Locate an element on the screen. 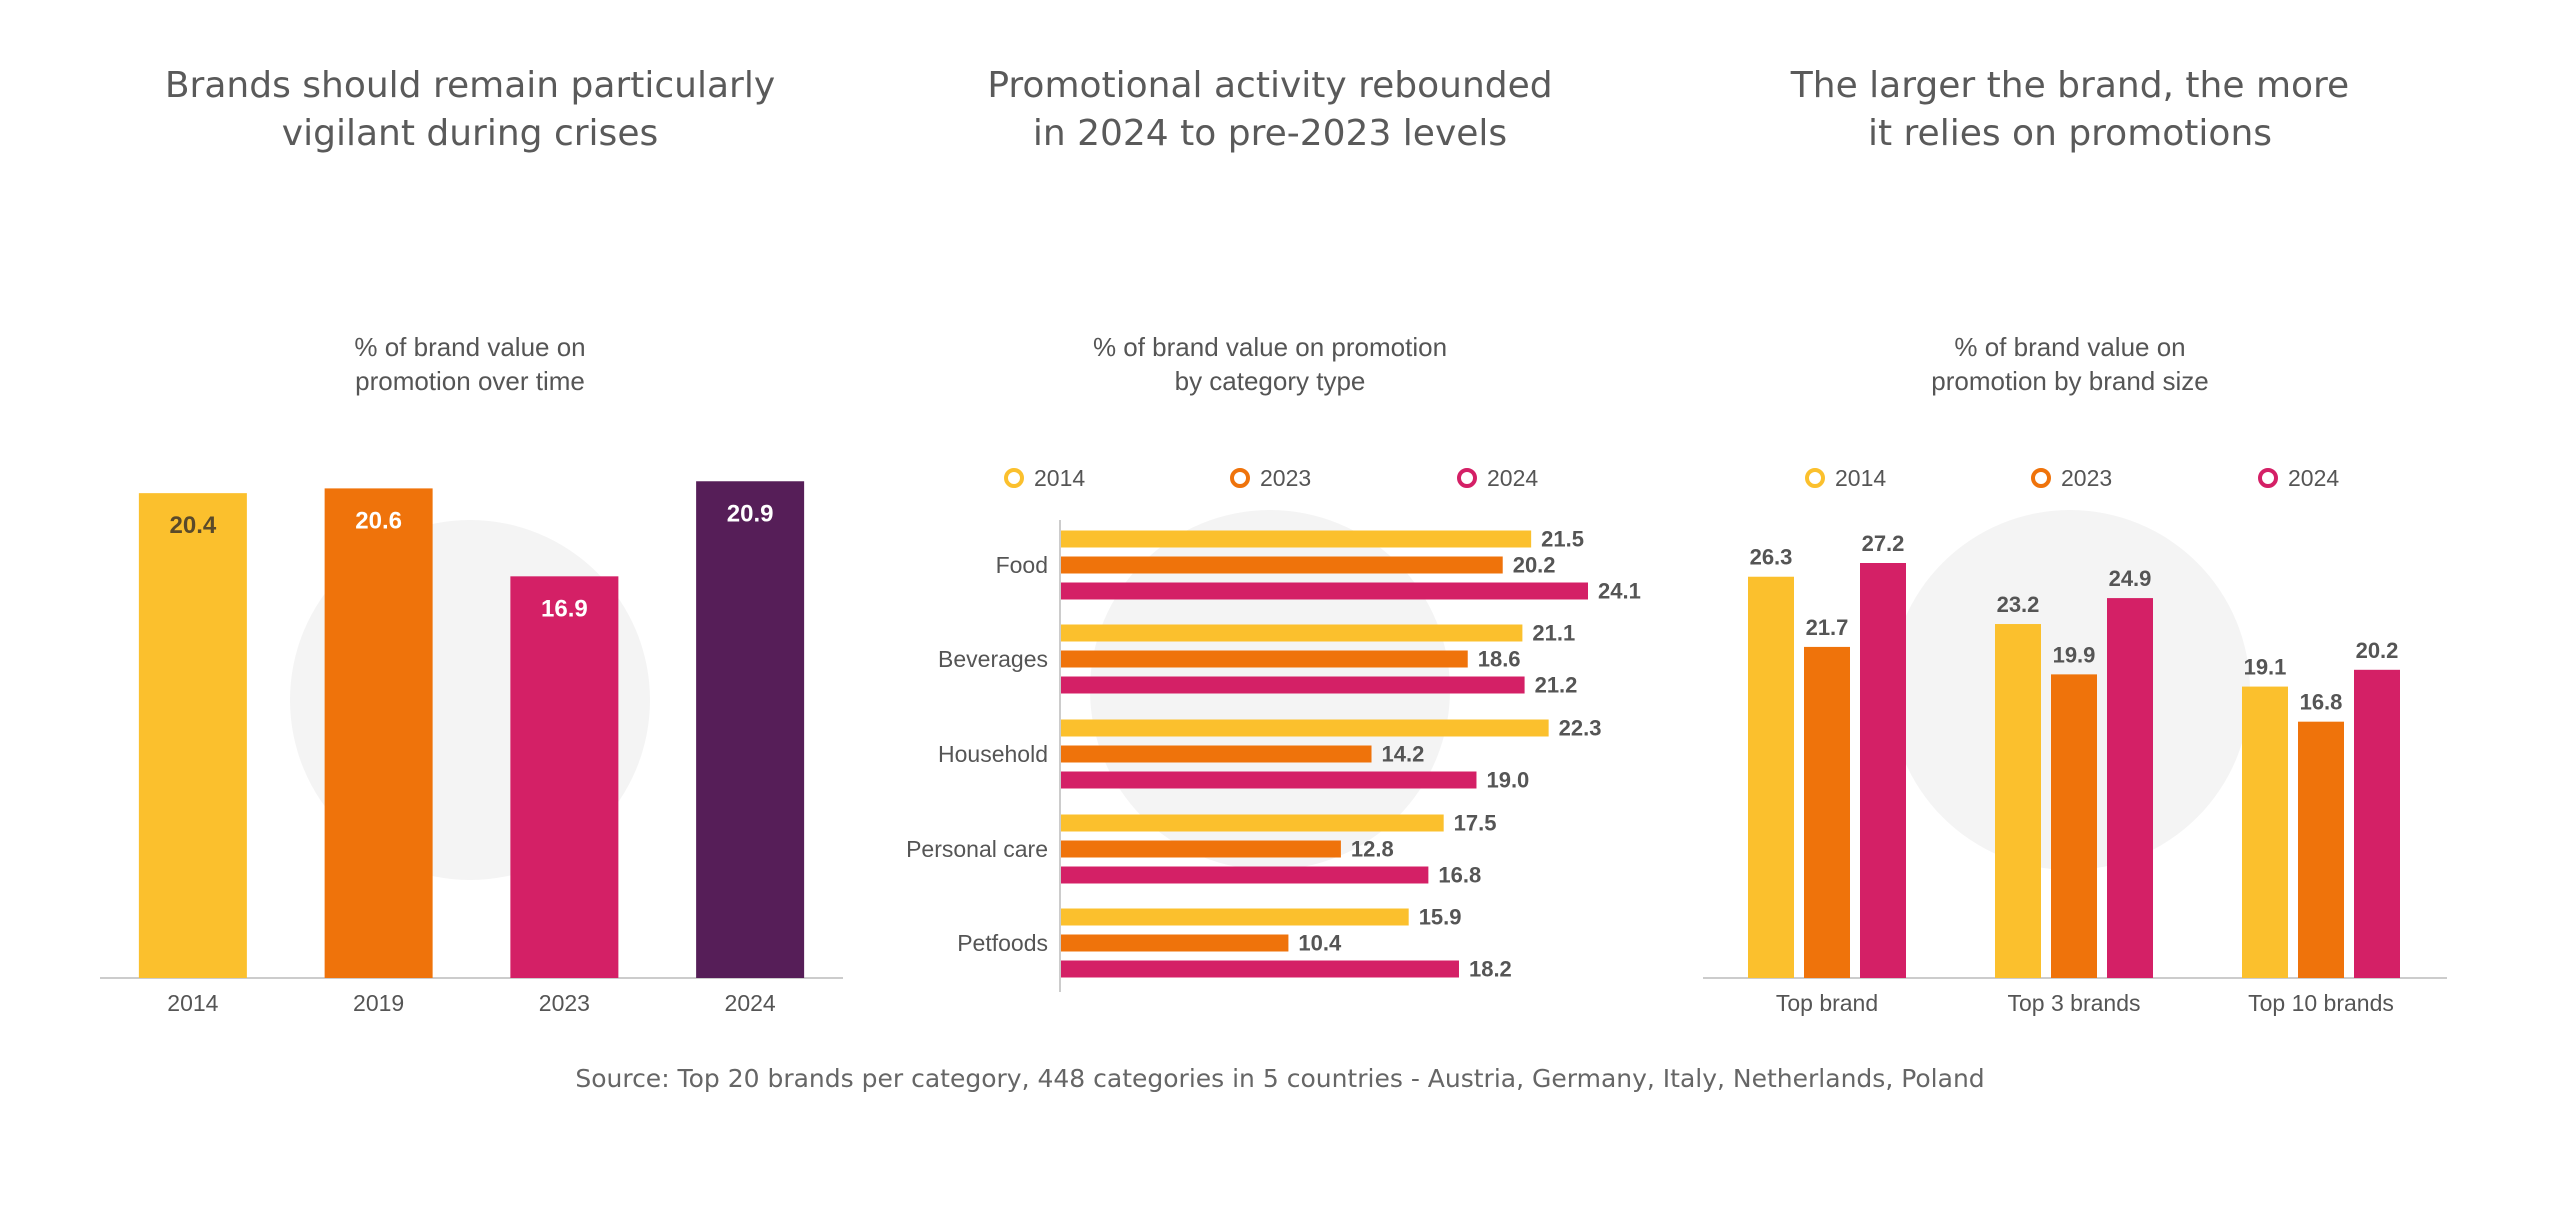 The height and width of the screenshot is (1227, 2560). x-tick-label: Top brand is located at coordinates (1827, 1003).